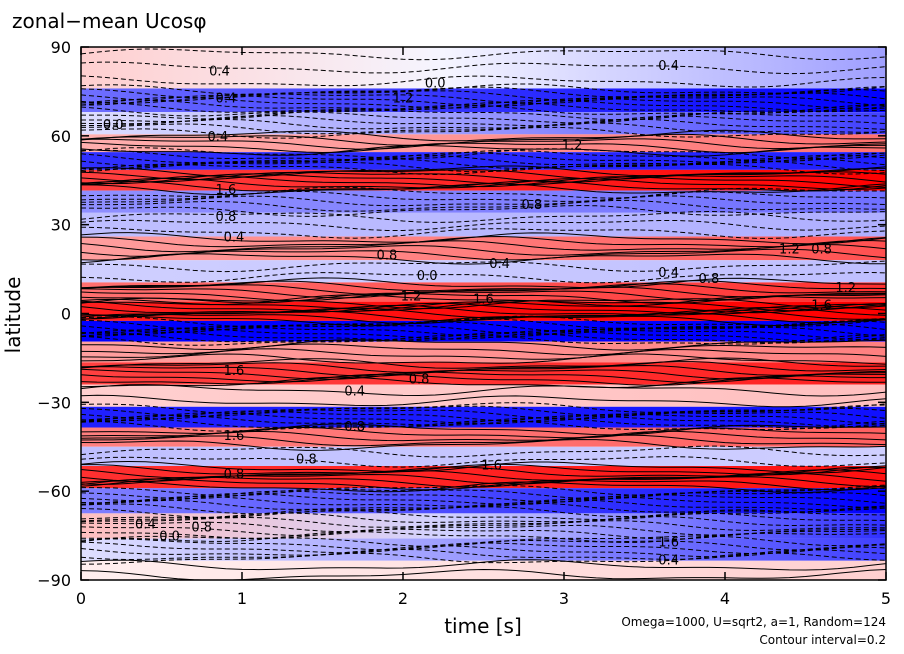 Image resolution: width=904 pixels, height=654 pixels. What do you see at coordinates (725, 598) in the screenshot?
I see `x-tick-label: 4` at bounding box center [725, 598].